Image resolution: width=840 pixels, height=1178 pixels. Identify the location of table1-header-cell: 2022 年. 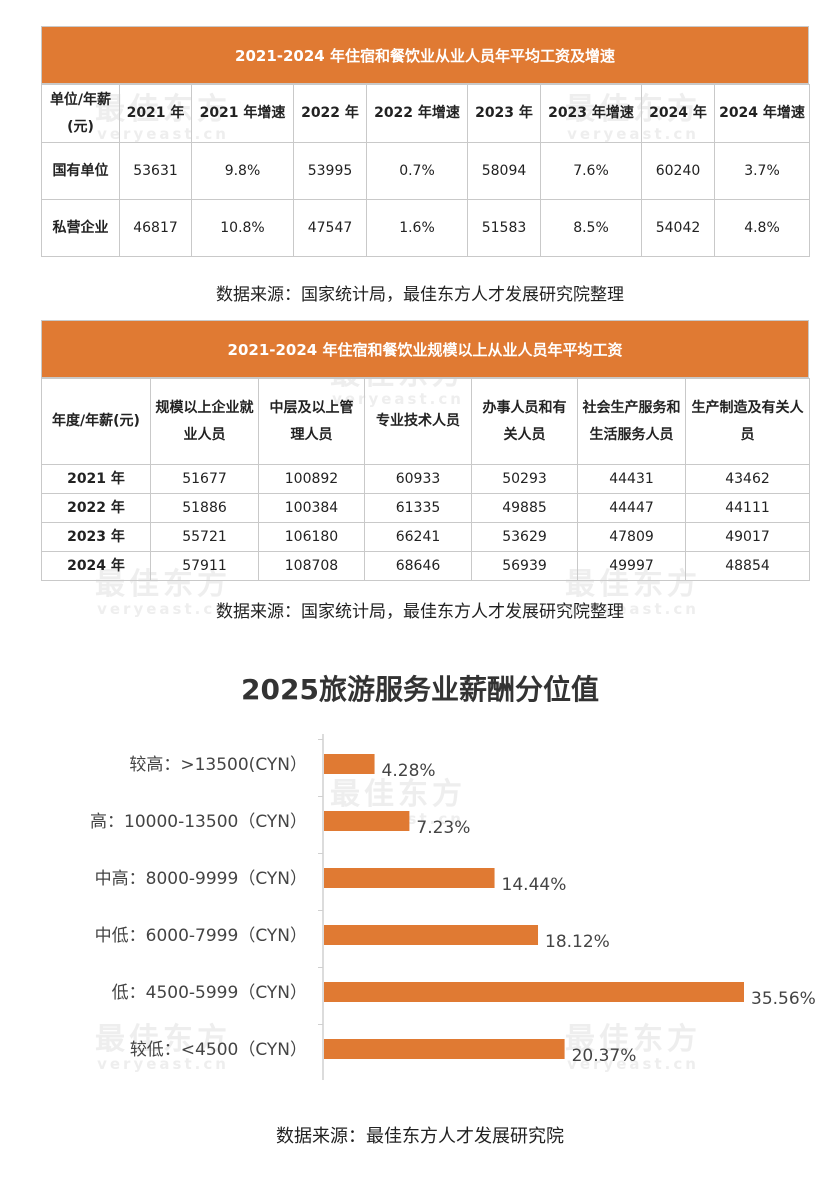
(330, 113).